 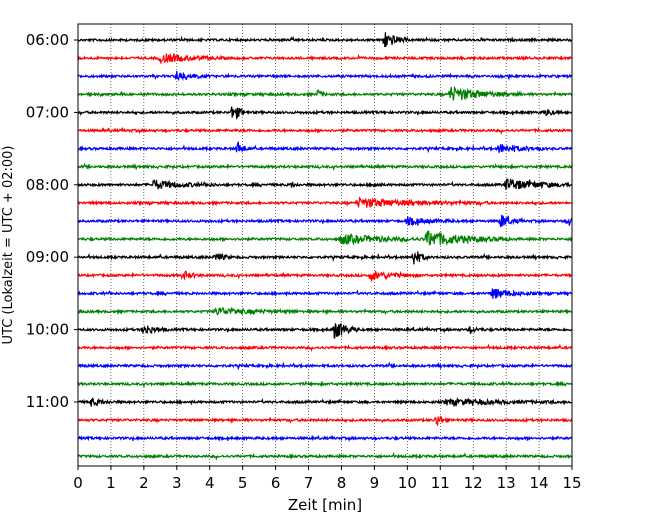 I want to click on x-tick-label: 14, so click(x=539, y=483).